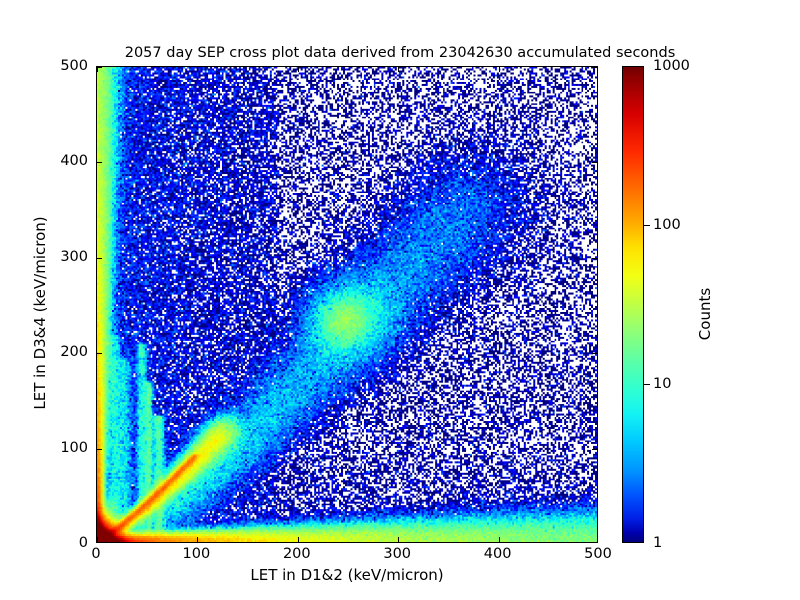 The image size is (800, 600). I want to click on x-tick-label-100: 100, so click(196, 554).